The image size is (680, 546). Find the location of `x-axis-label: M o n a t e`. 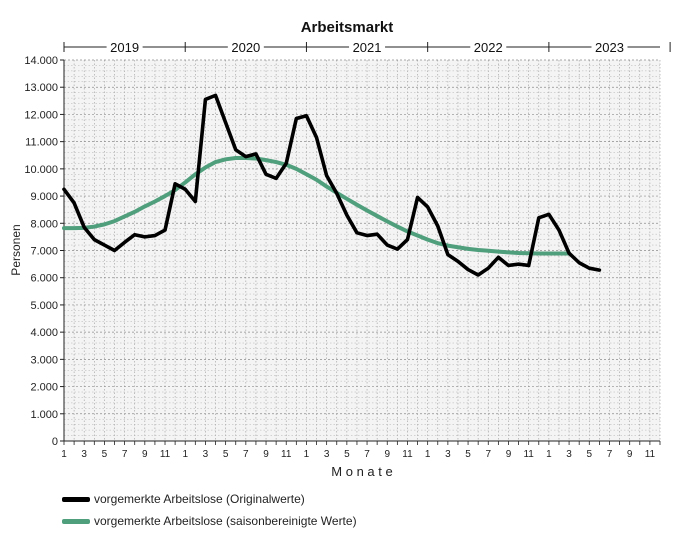

x-axis-label: M o n a t e is located at coordinates (361, 471).